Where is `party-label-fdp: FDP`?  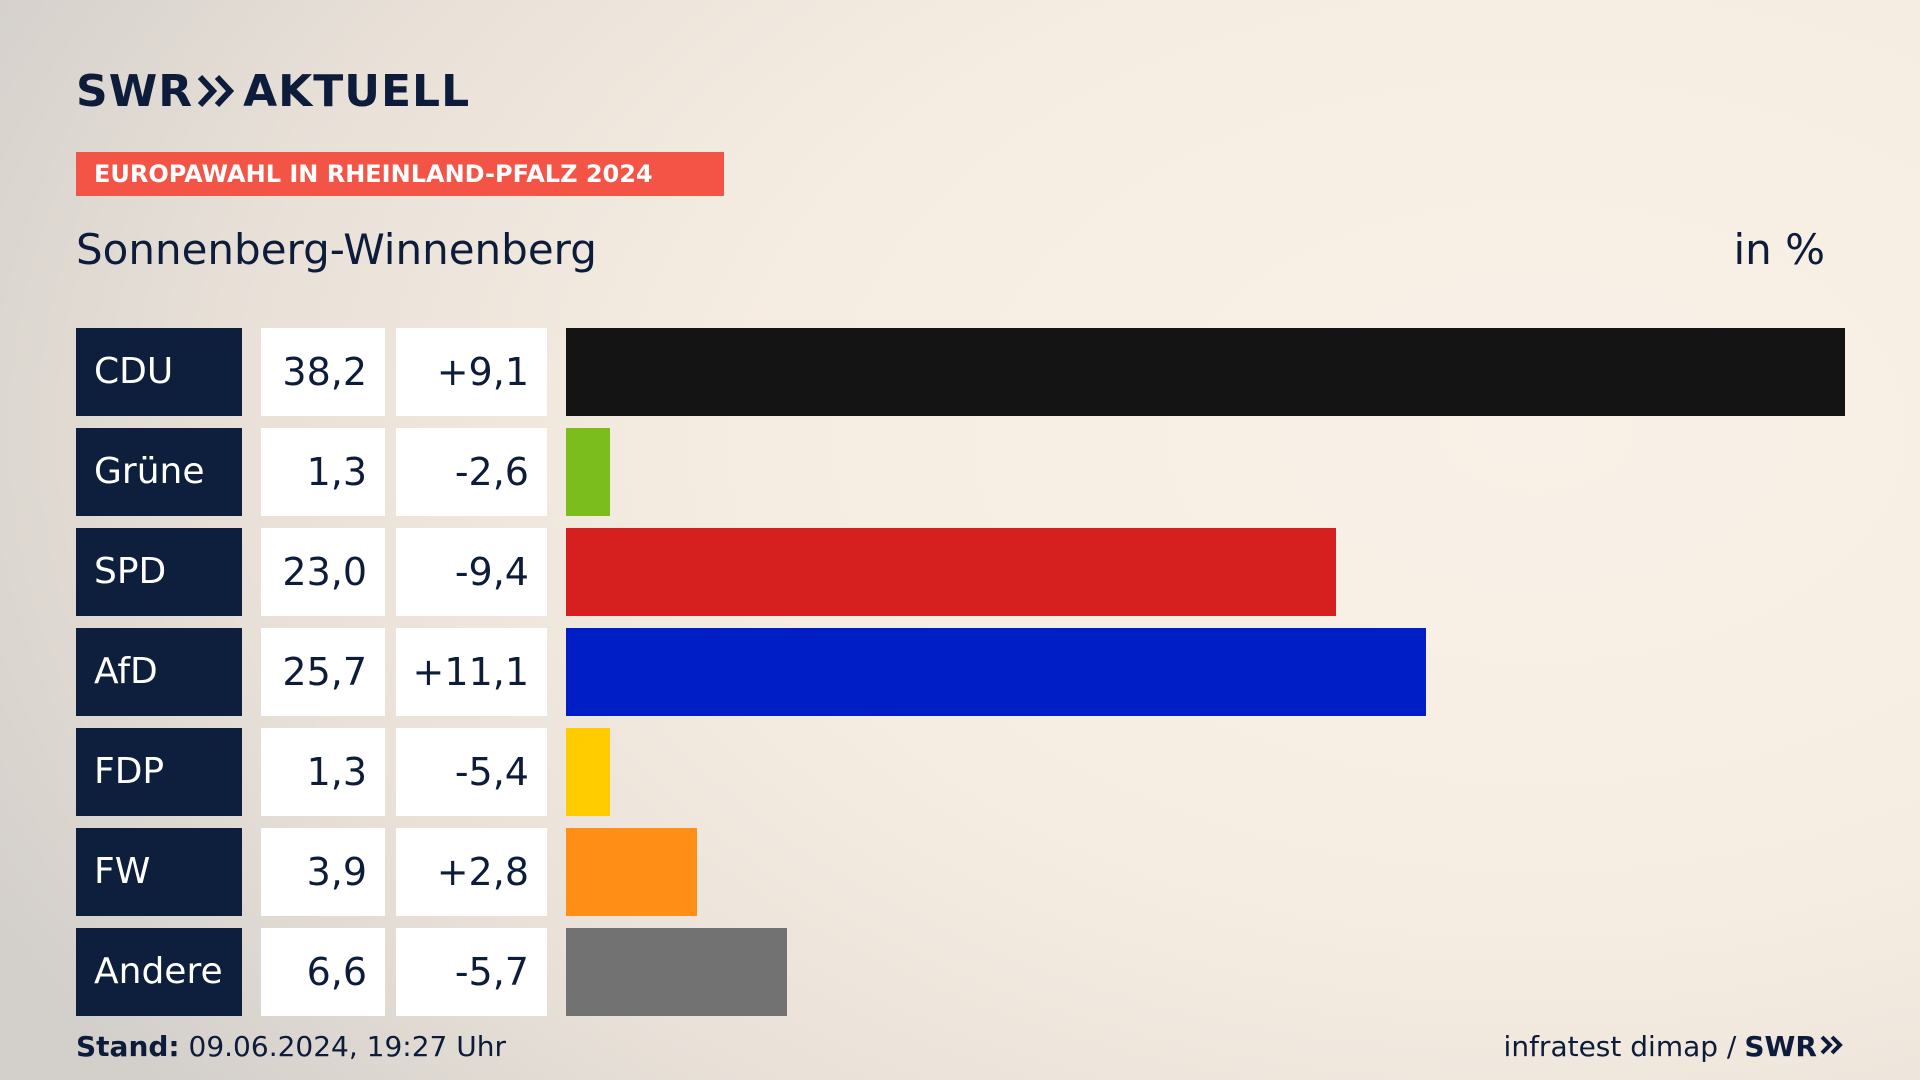
party-label-fdp: FDP is located at coordinates (159, 772).